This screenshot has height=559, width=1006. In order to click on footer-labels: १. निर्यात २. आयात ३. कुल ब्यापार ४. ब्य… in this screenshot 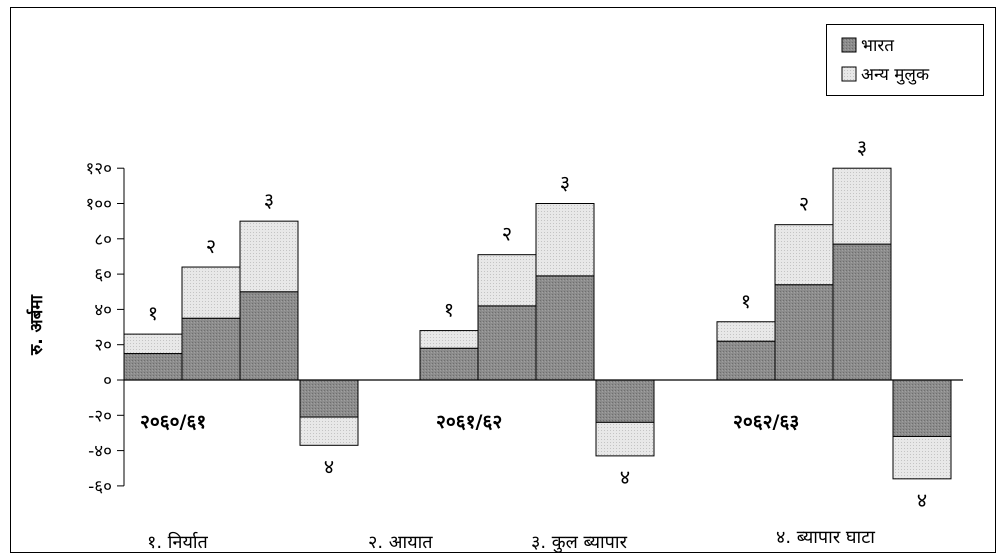, I will do `click(511, 540)`.